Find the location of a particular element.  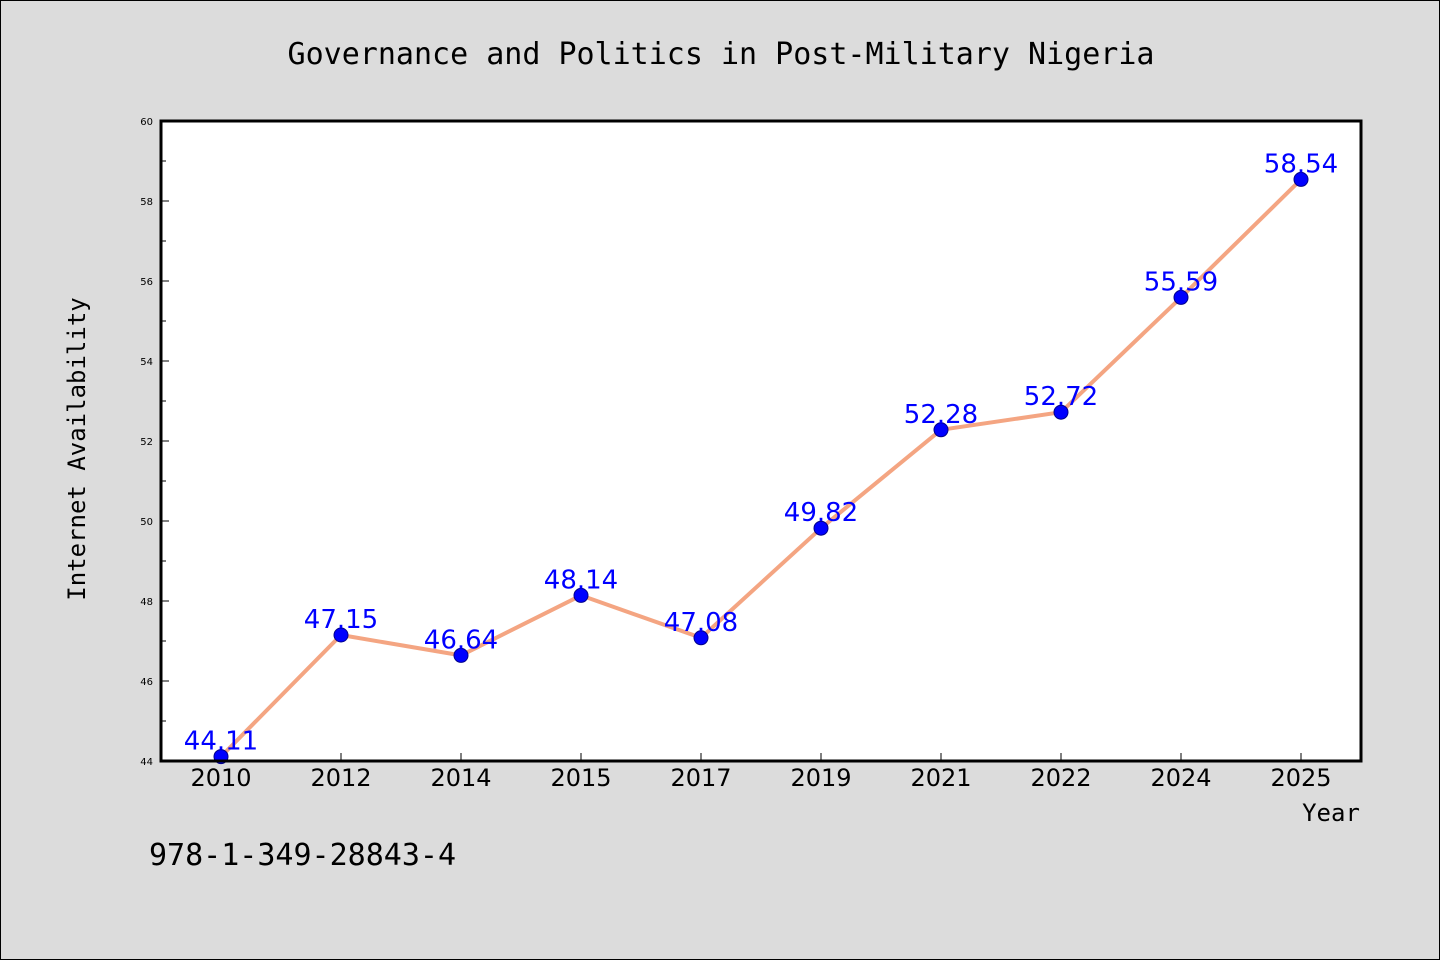

y-tick-label: 52 is located at coordinates (146, 442).